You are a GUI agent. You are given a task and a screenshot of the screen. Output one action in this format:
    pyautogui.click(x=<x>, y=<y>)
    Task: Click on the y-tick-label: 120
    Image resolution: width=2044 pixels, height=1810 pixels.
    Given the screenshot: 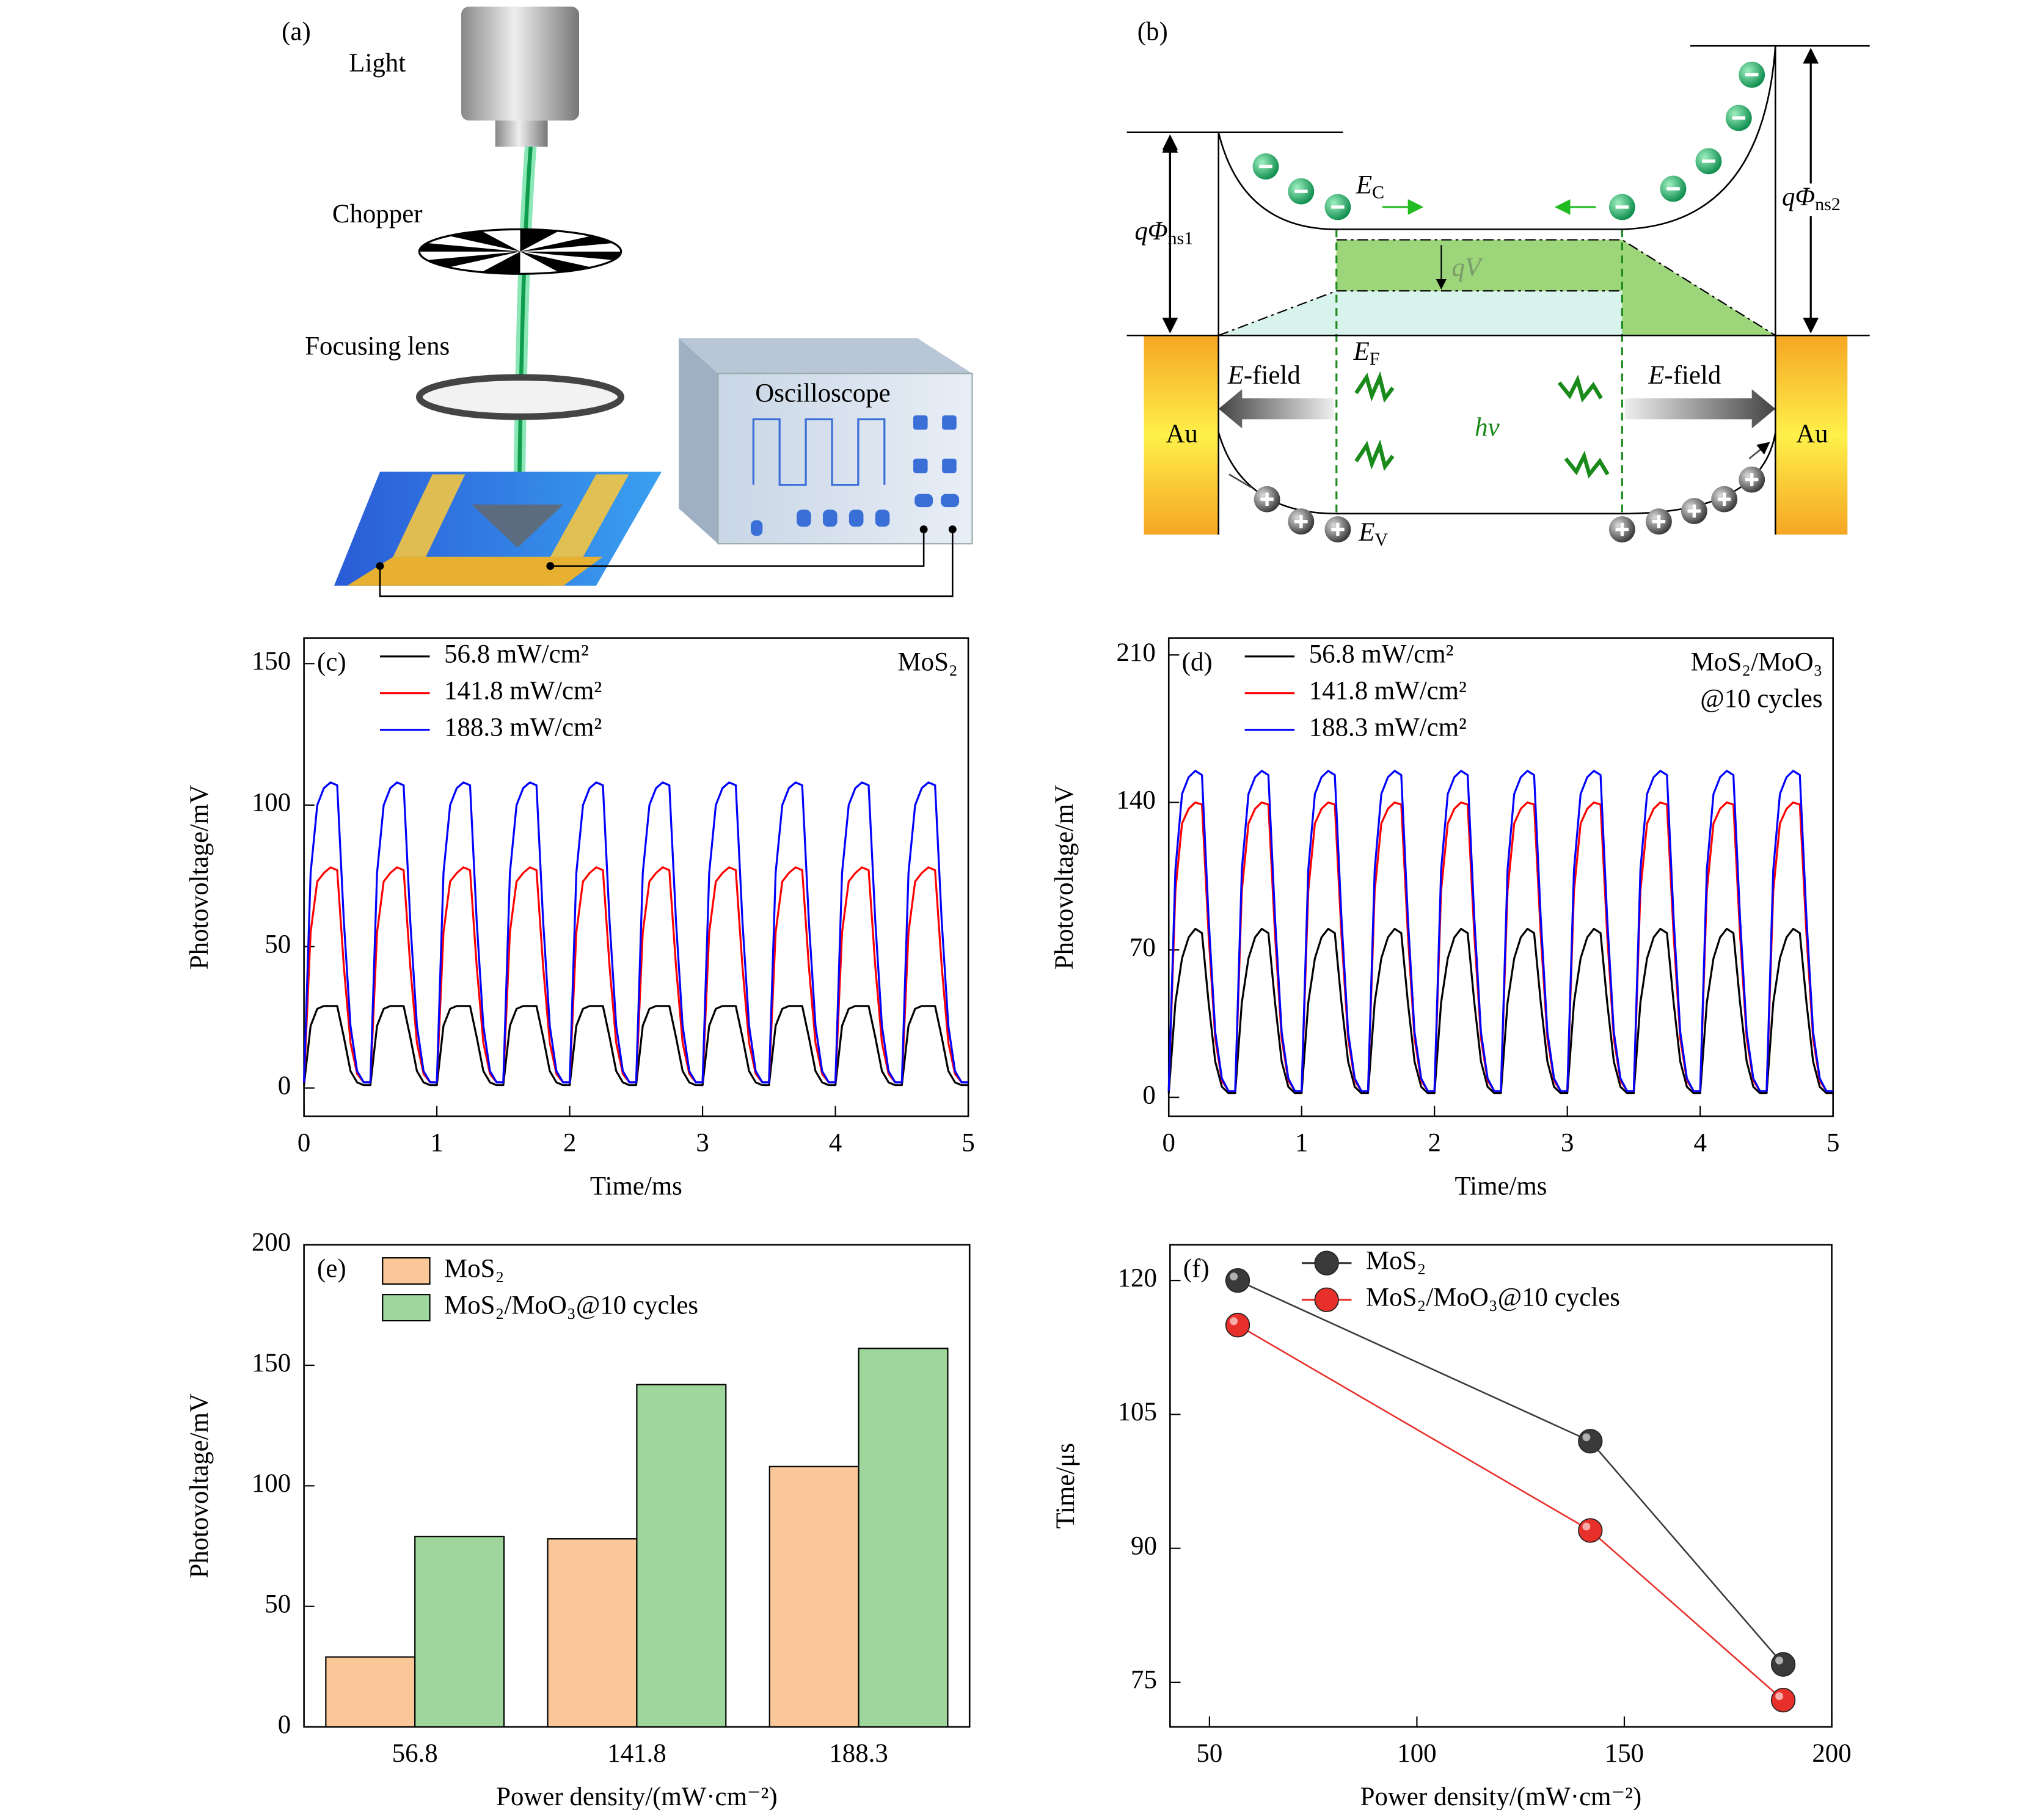 What is the action you would take?
    pyautogui.click(x=1138, y=1279)
    